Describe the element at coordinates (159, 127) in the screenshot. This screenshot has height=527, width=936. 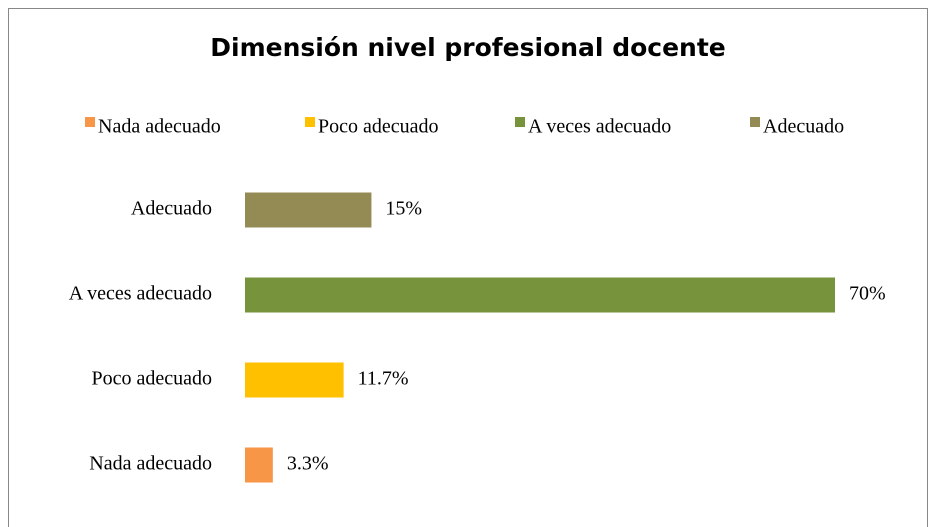
I see `legend-label: Nada adecuado` at that location.